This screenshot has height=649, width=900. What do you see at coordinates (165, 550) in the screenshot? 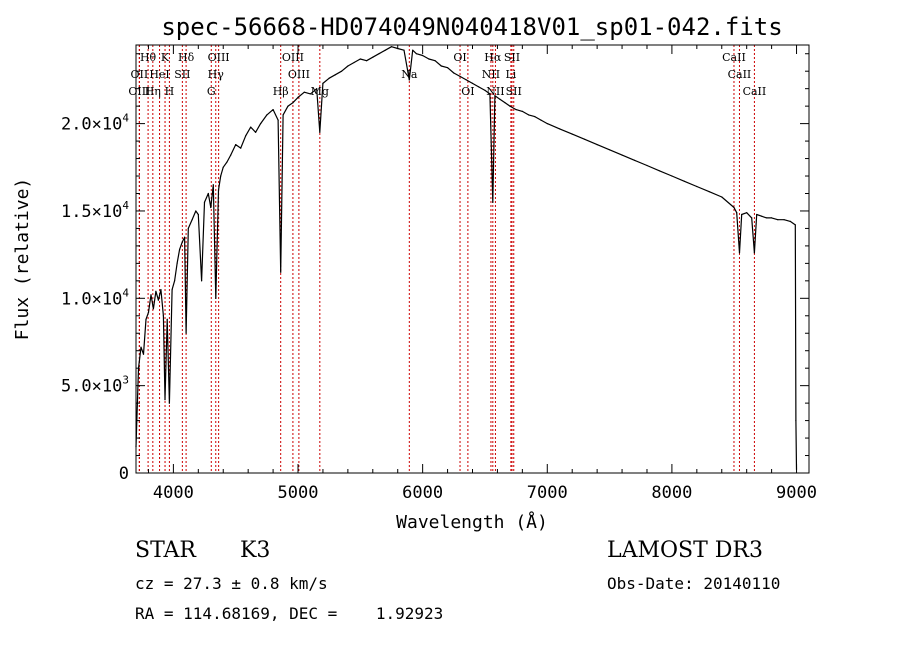
I see `class-label: STAR` at bounding box center [165, 550].